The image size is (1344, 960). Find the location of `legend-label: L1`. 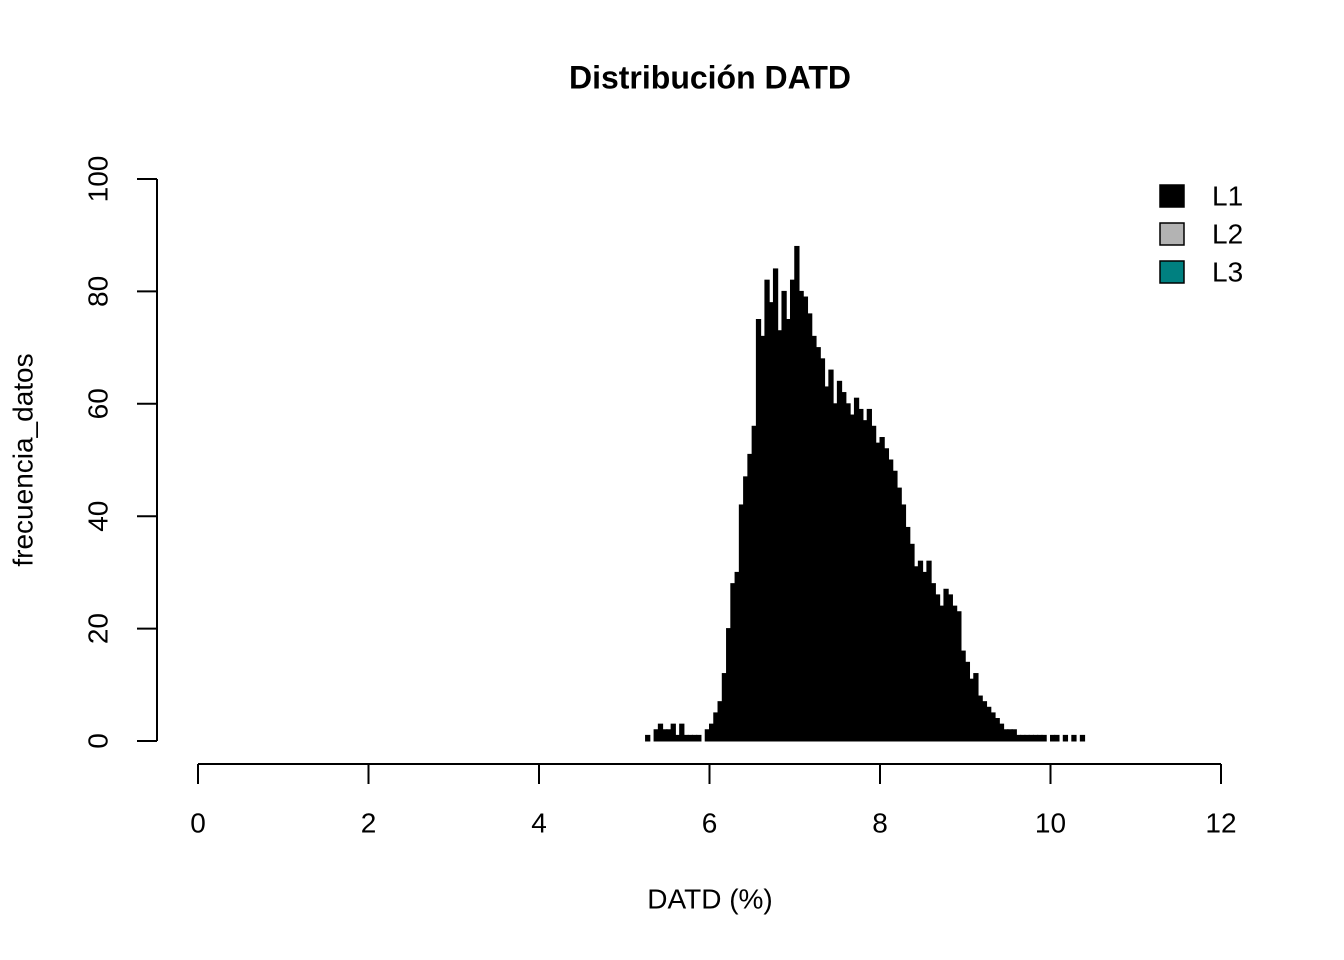

legend-label: L1 is located at coordinates (1227, 195).